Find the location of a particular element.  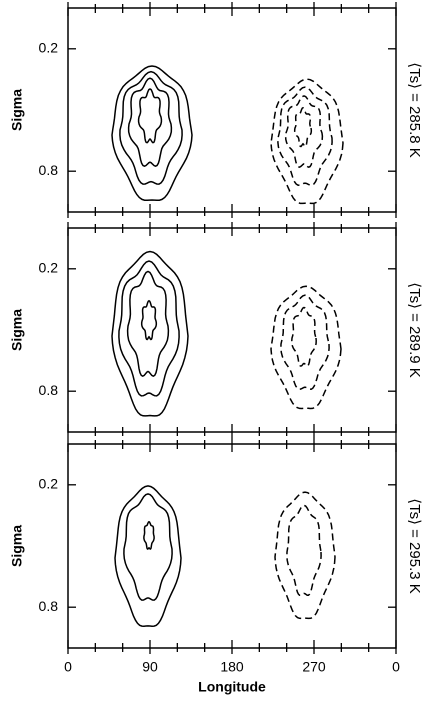

x-tick-label: 180 is located at coordinates (232, 667).